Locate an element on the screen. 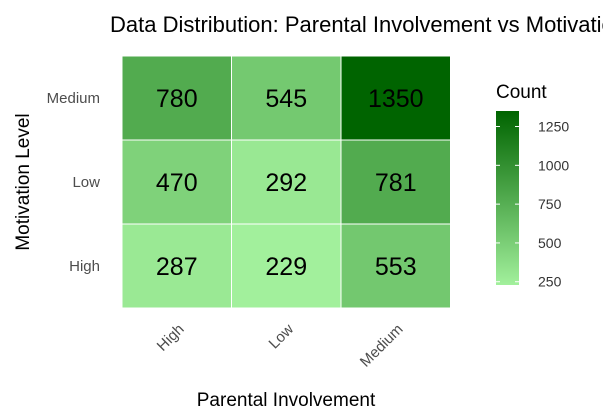 This screenshot has width=603, height=420. y-axis-title: Motivation Level is located at coordinates (23, 181).